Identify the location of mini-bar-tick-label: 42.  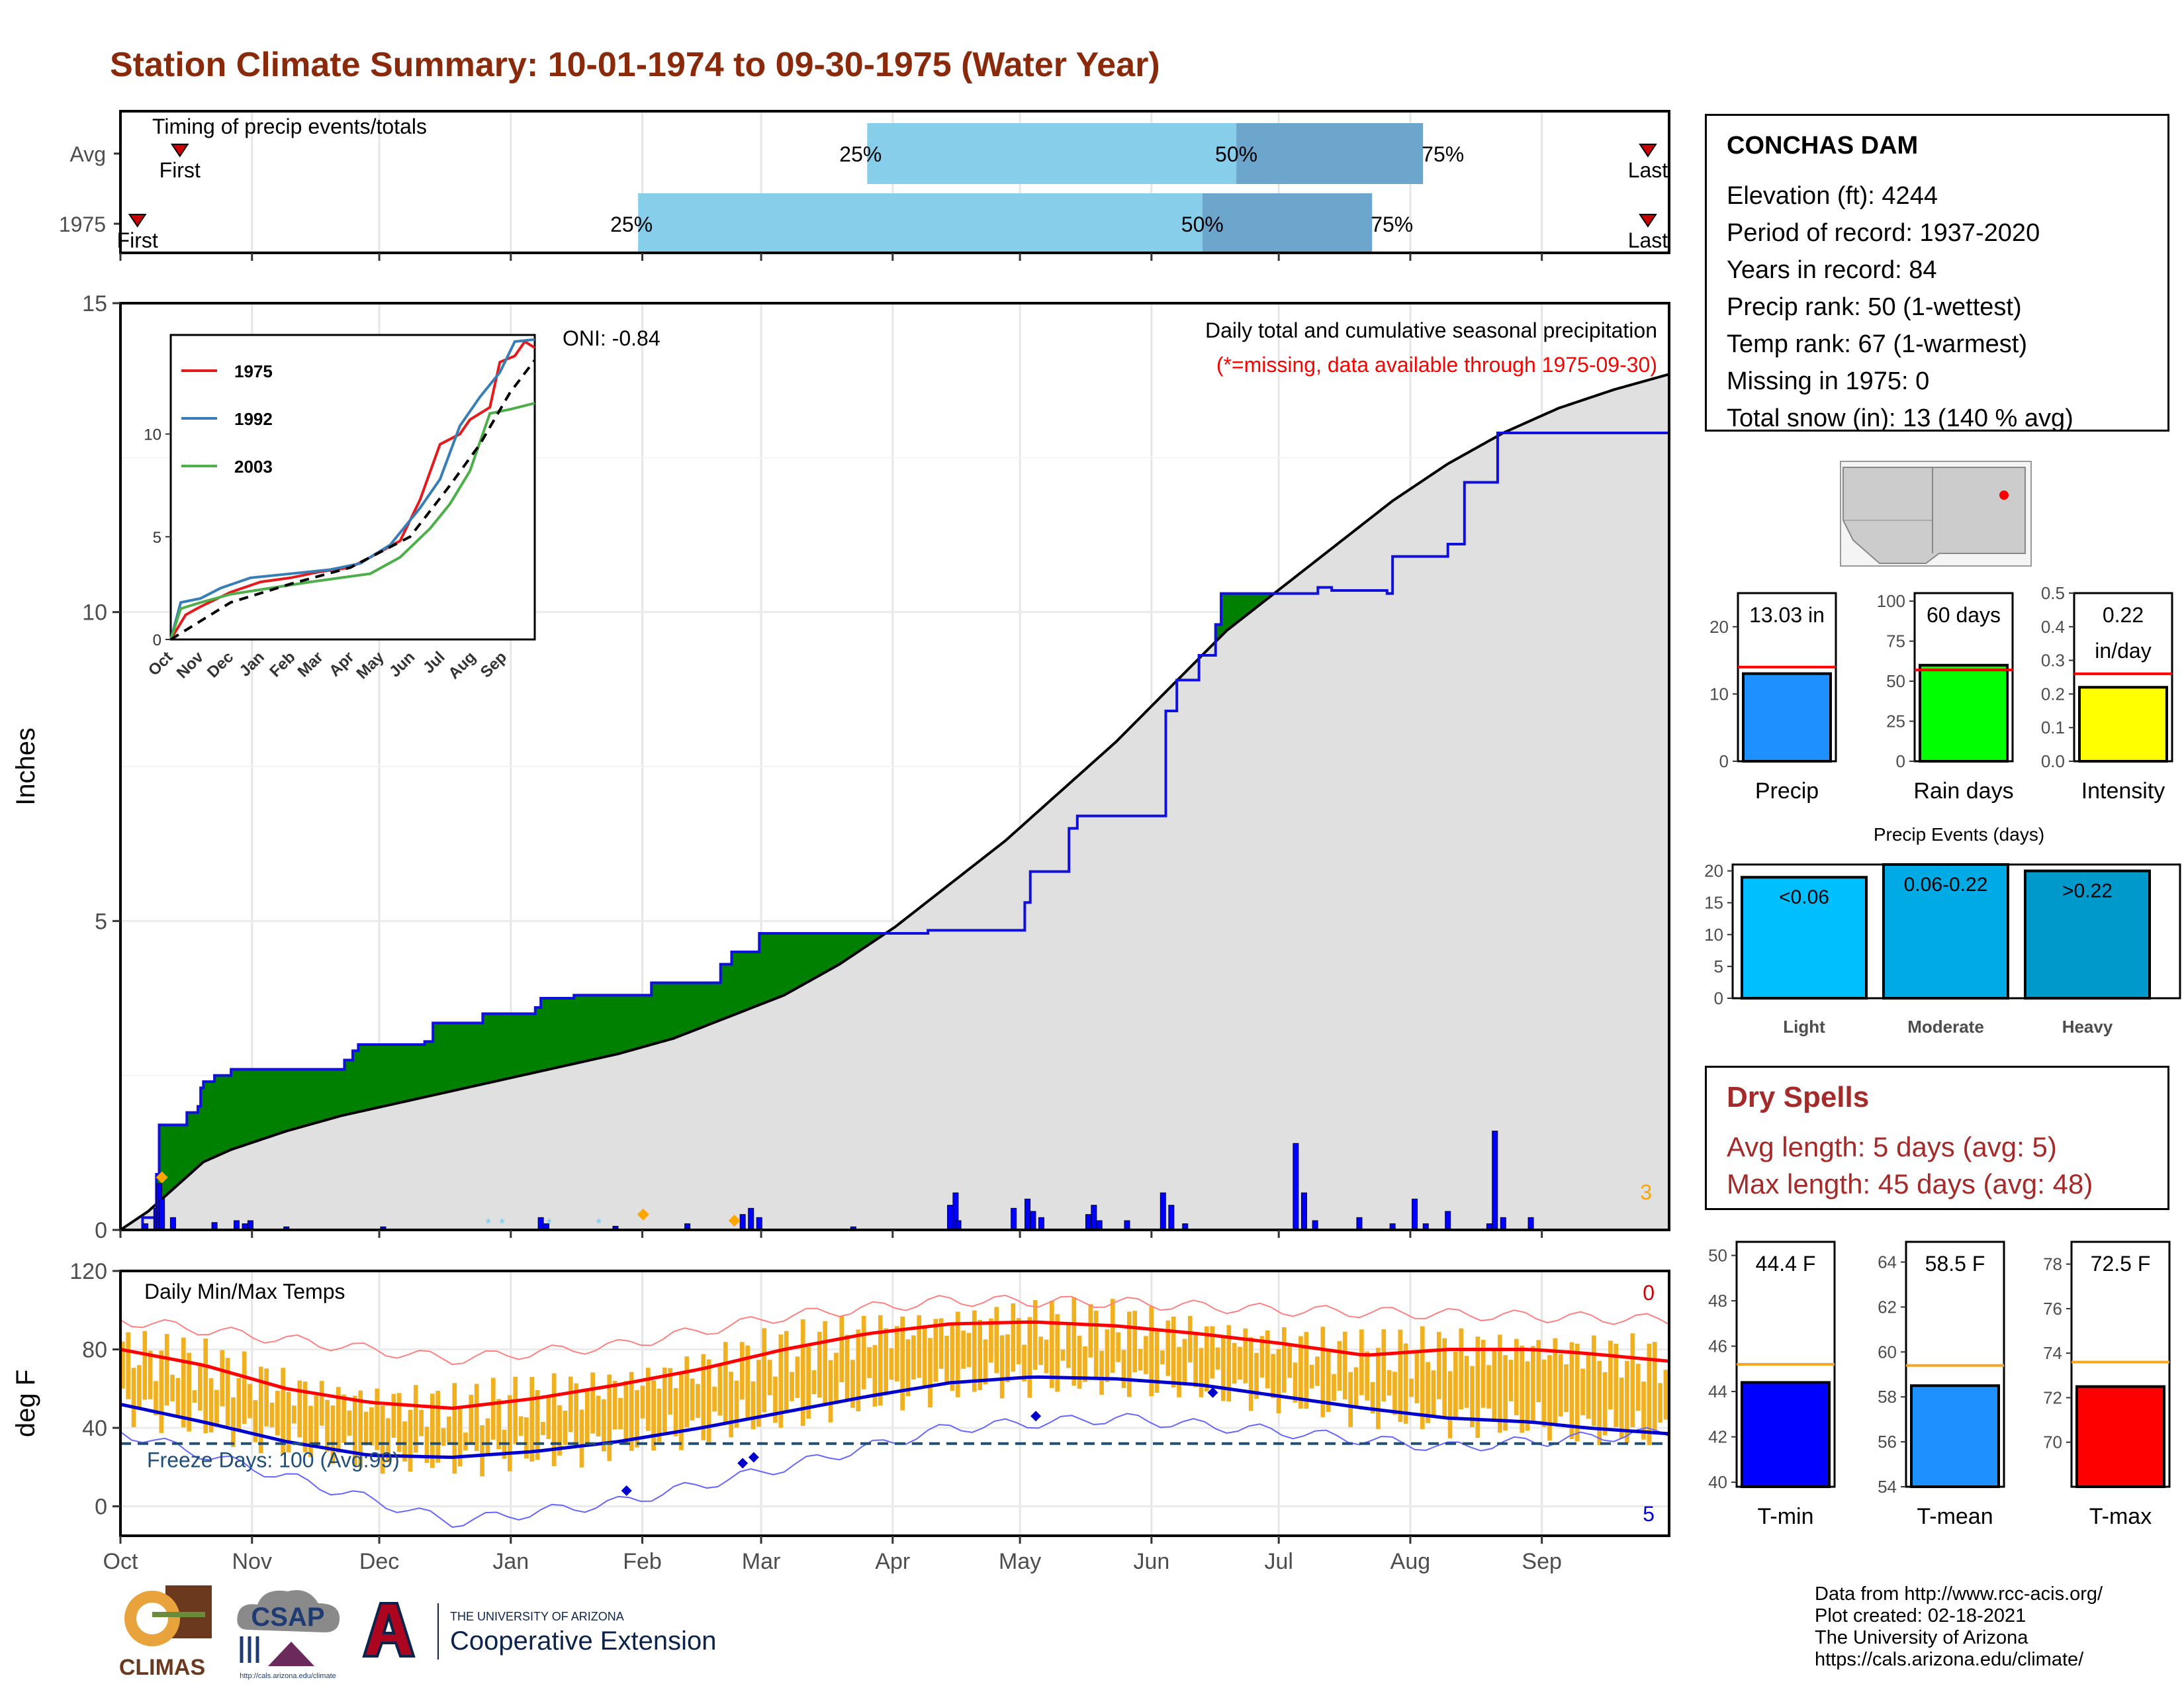
(1718, 1437).